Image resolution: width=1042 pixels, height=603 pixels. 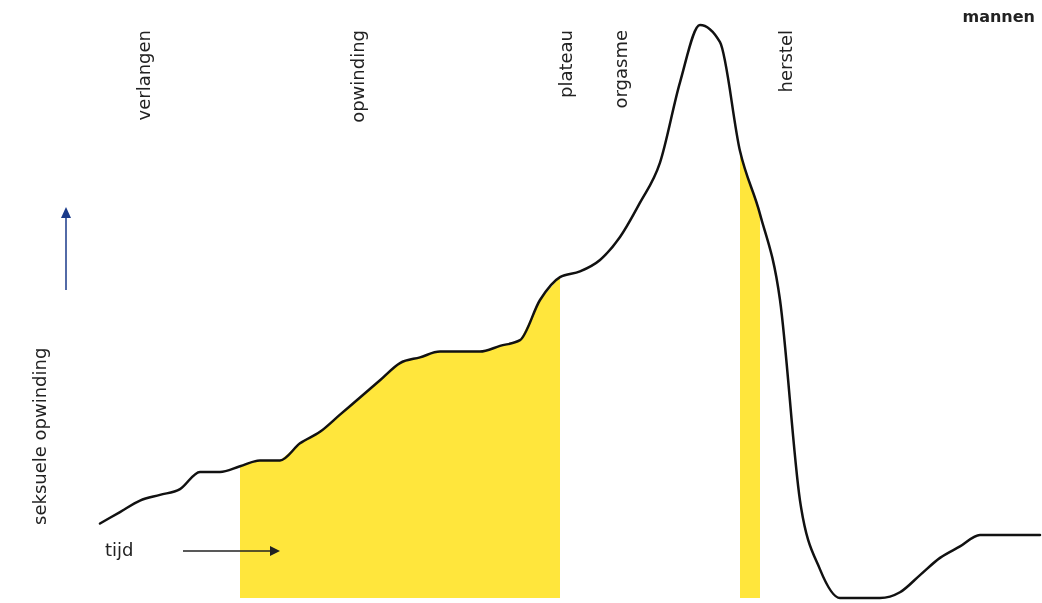 I want to click on chart-title: mannen, so click(x=998, y=16).